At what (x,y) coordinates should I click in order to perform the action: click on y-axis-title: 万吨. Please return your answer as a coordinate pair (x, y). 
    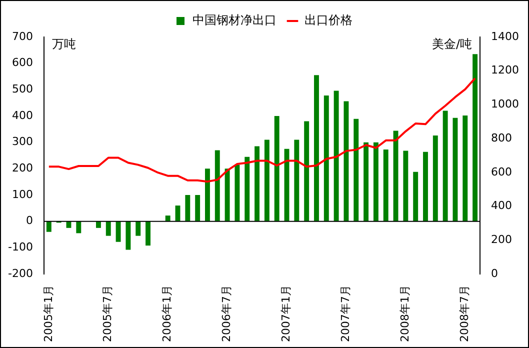
    Looking at the image, I should click on (64, 44).